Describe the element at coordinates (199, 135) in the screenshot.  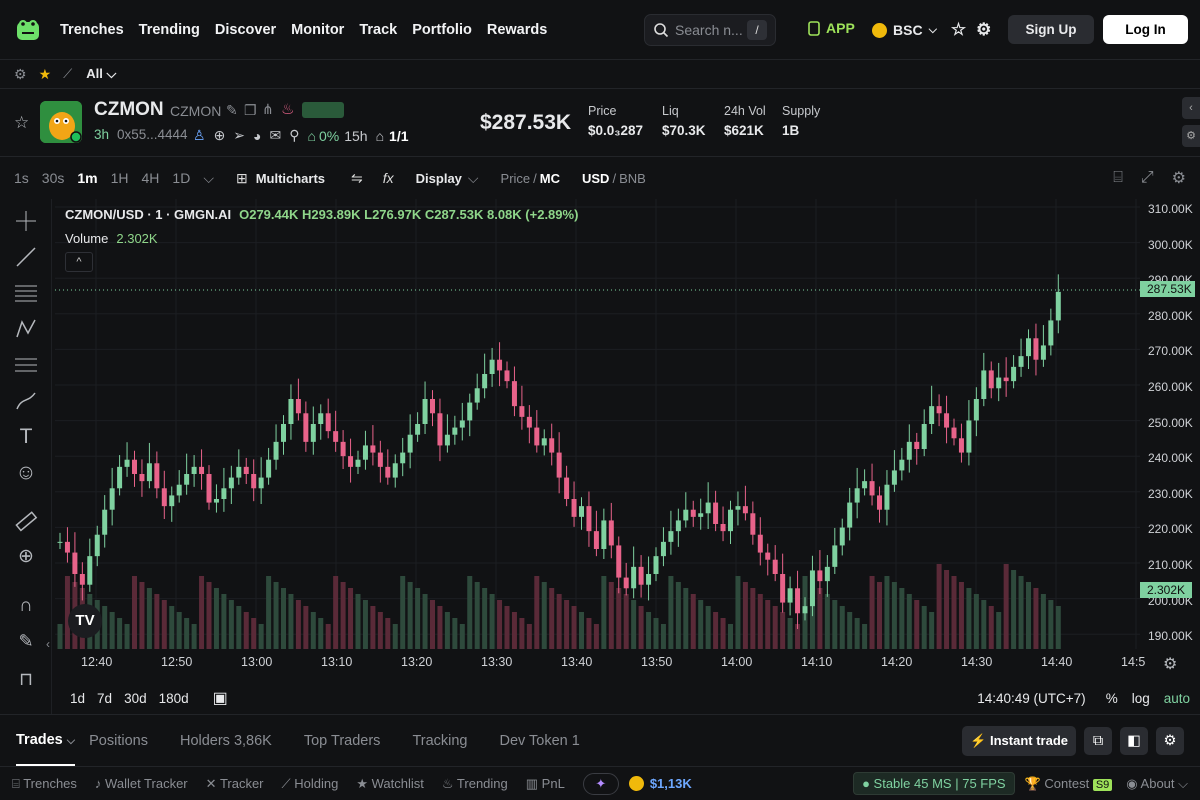
I see `user-icon: ♙` at that location.